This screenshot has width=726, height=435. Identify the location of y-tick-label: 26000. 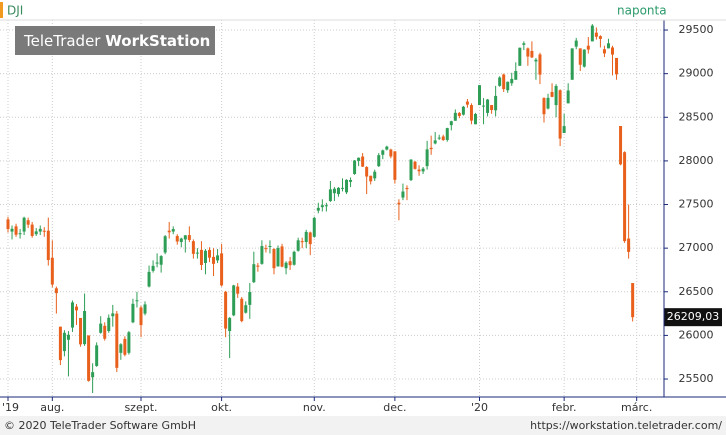
(696, 334).